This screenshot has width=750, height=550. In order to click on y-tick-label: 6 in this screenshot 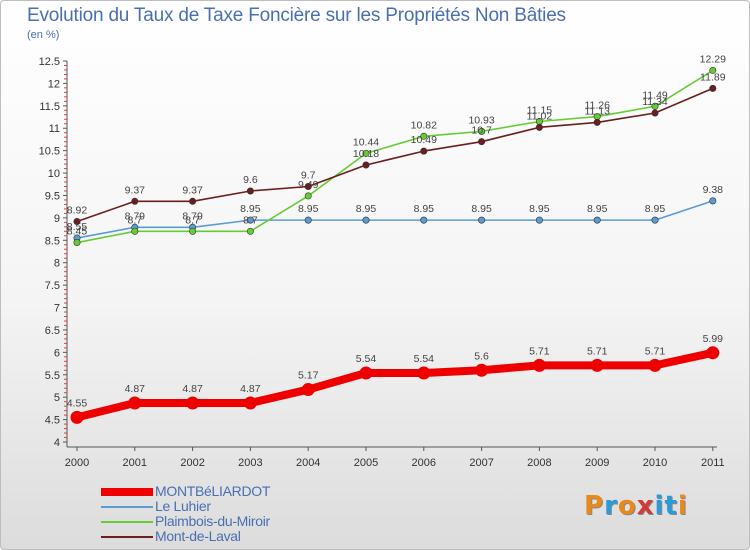, I will do `click(57, 353)`.